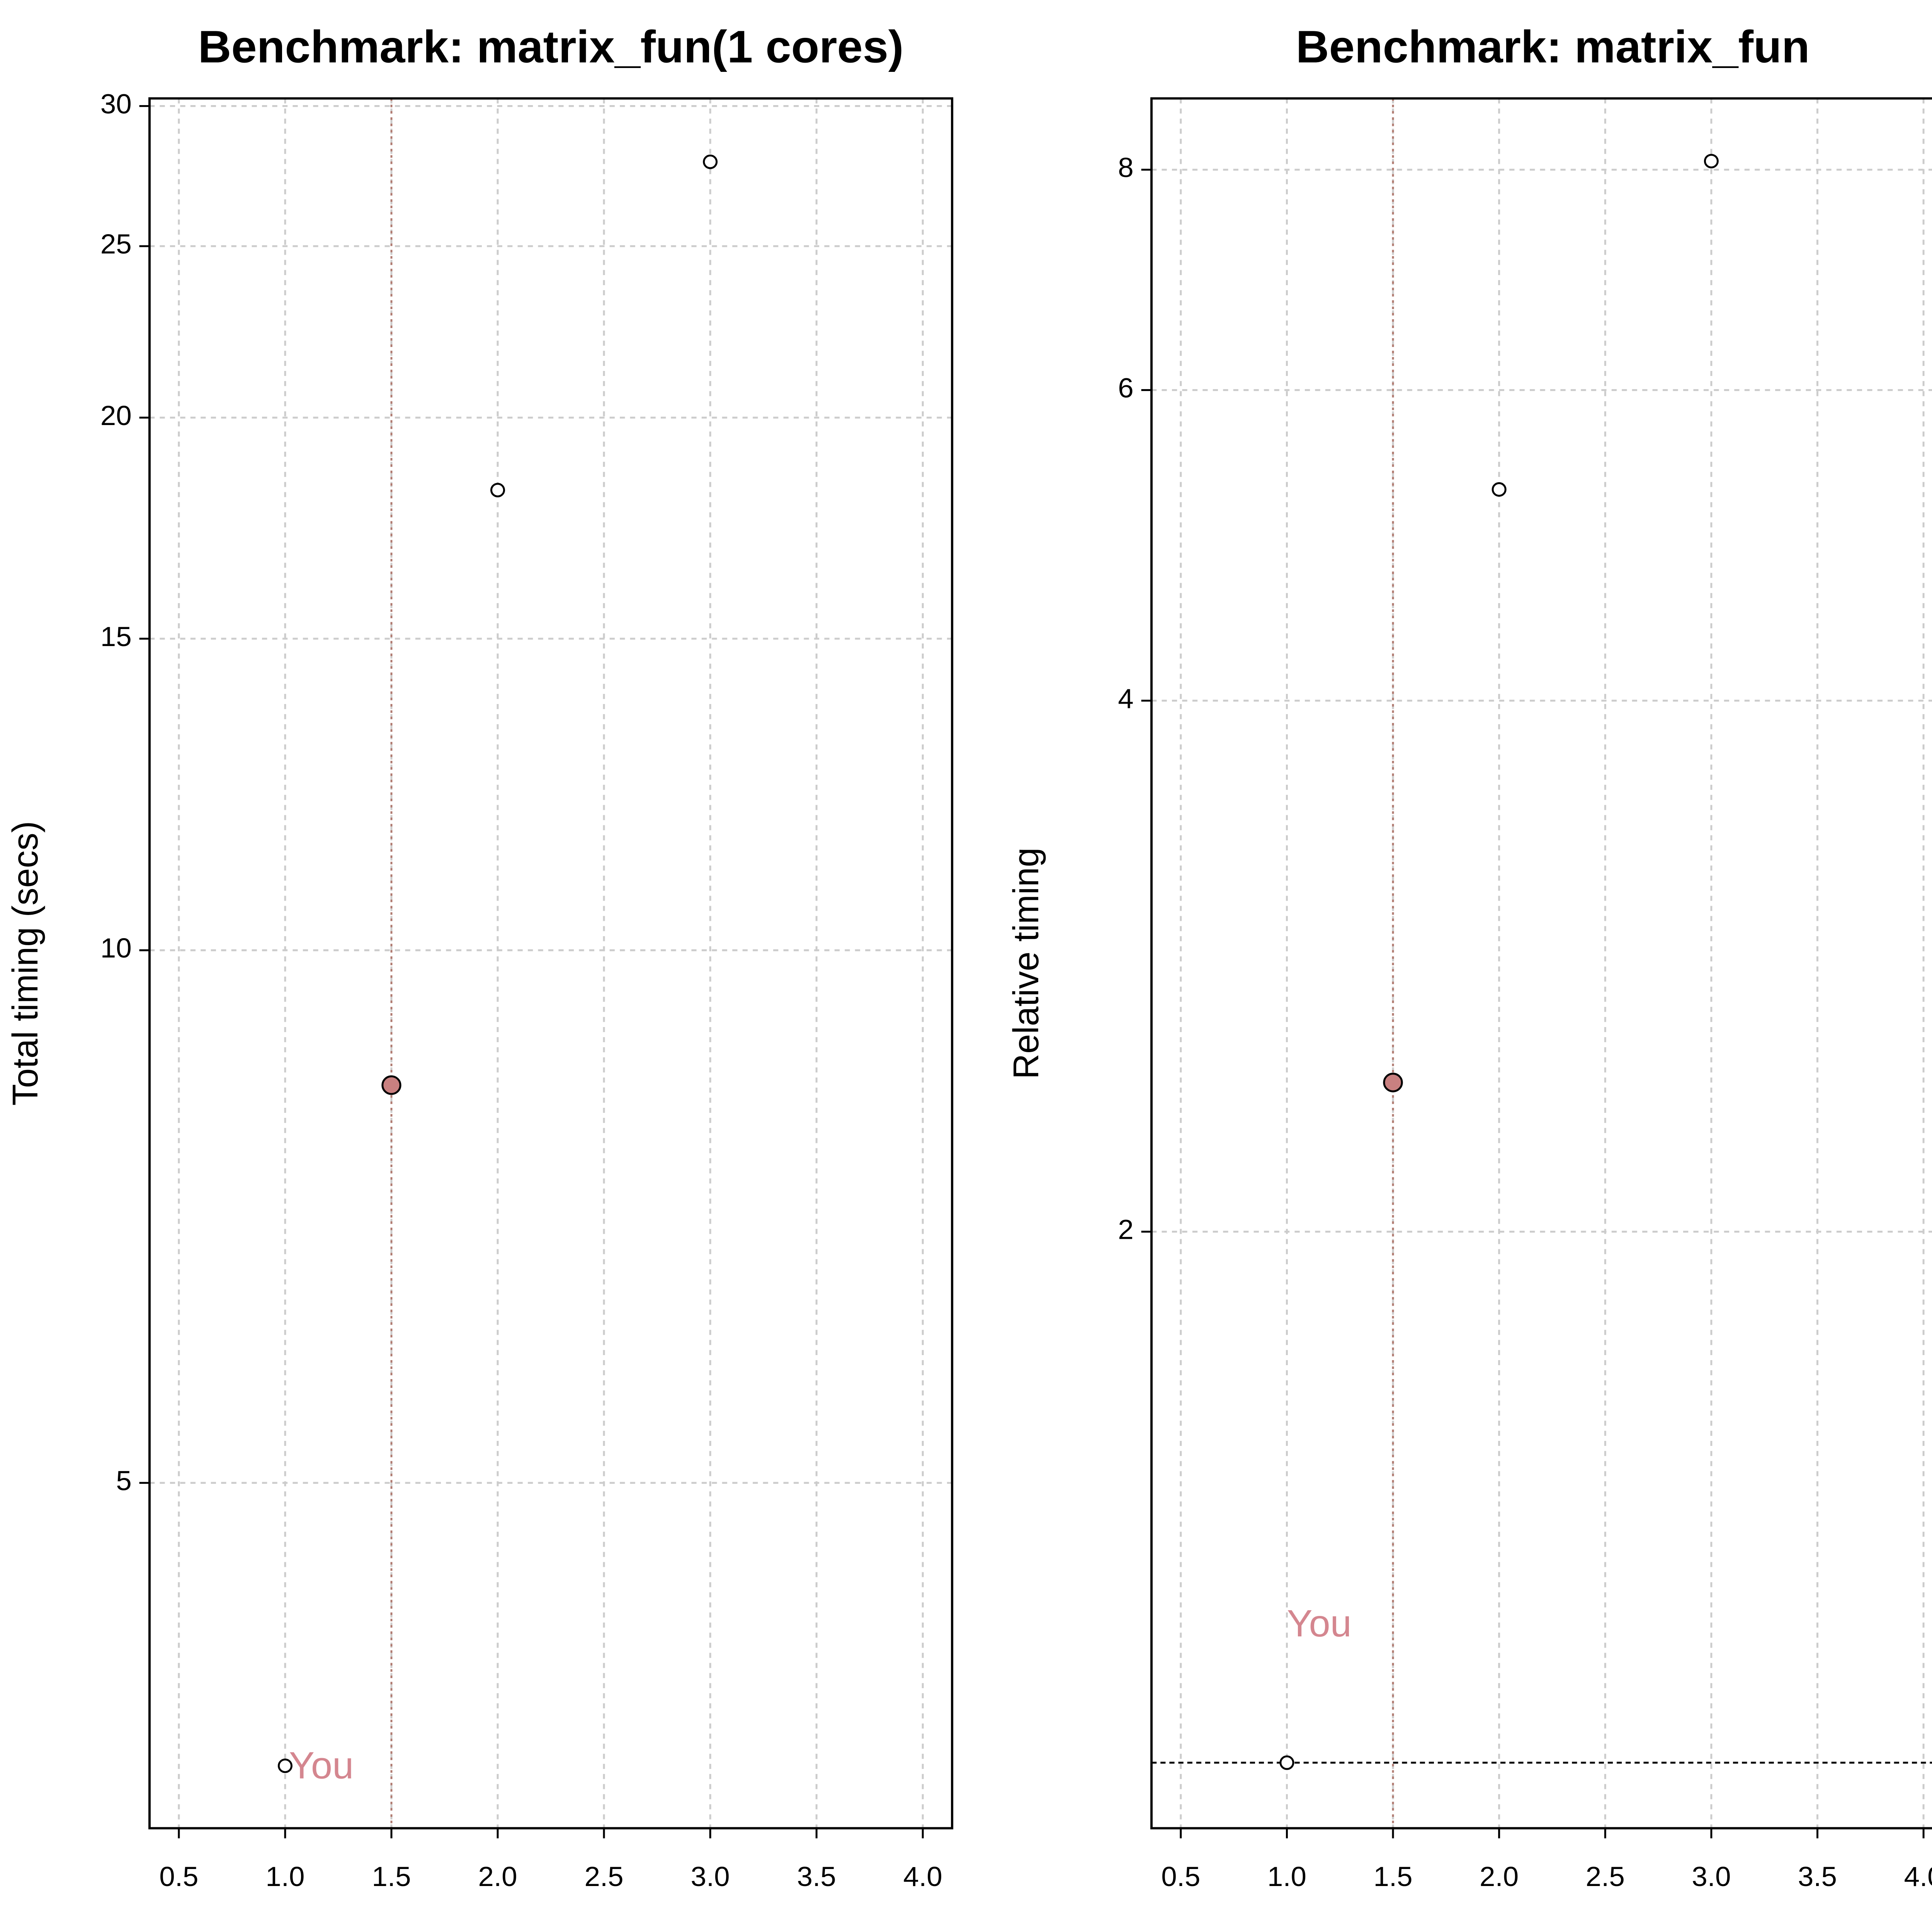 Image resolution: width=1932 pixels, height=1932 pixels. What do you see at coordinates (116, 104) in the screenshot?
I see `y-tick-label: 30` at bounding box center [116, 104].